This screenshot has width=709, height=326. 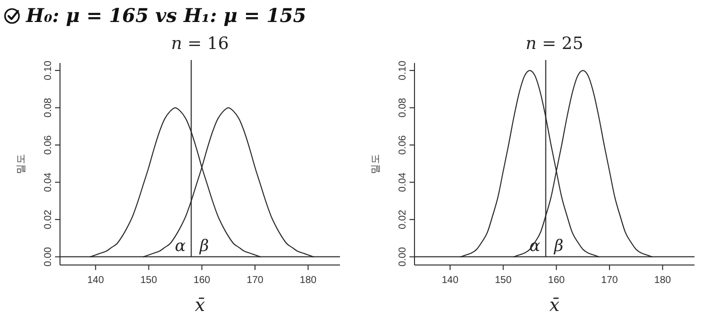 What do you see at coordinates (165, 16) in the screenshot?
I see `text: H₀: μ = 165 vs H₁: μ = 155` at bounding box center [165, 16].